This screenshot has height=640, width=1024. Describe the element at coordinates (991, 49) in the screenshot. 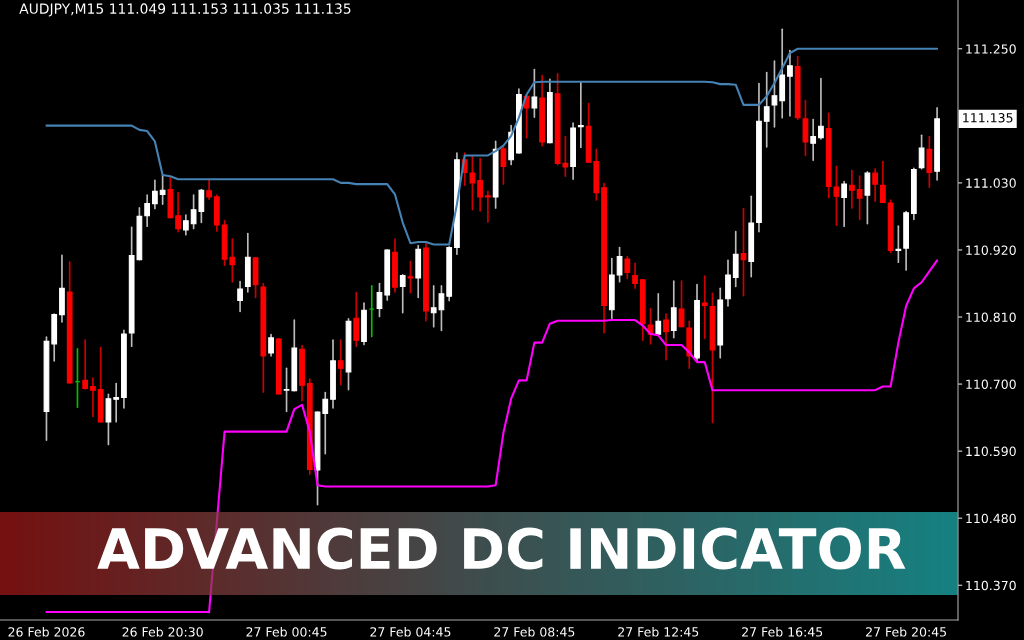

I see `y-tick-label: 111.250` at that location.